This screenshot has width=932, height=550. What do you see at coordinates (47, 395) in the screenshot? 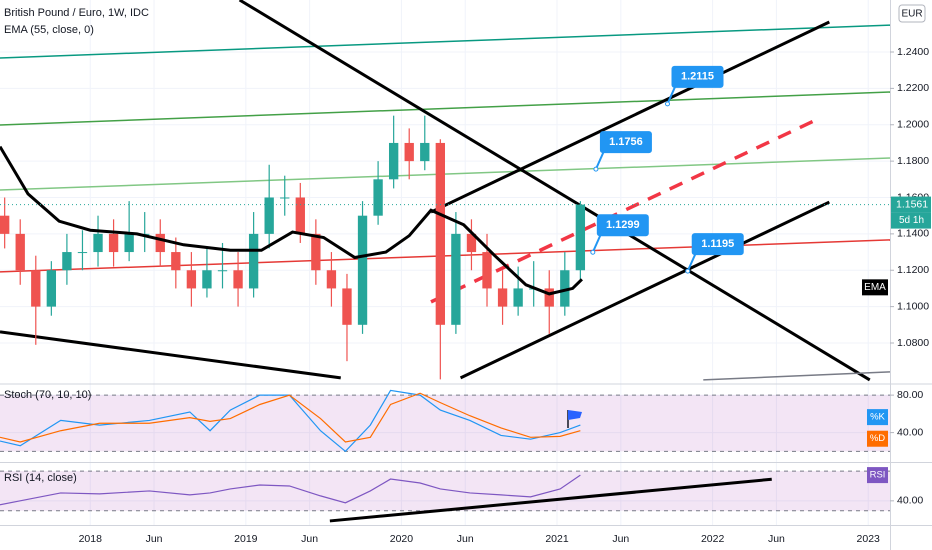
I see `indicator-label: Stoch (70, 10, 10)` at bounding box center [47, 395].